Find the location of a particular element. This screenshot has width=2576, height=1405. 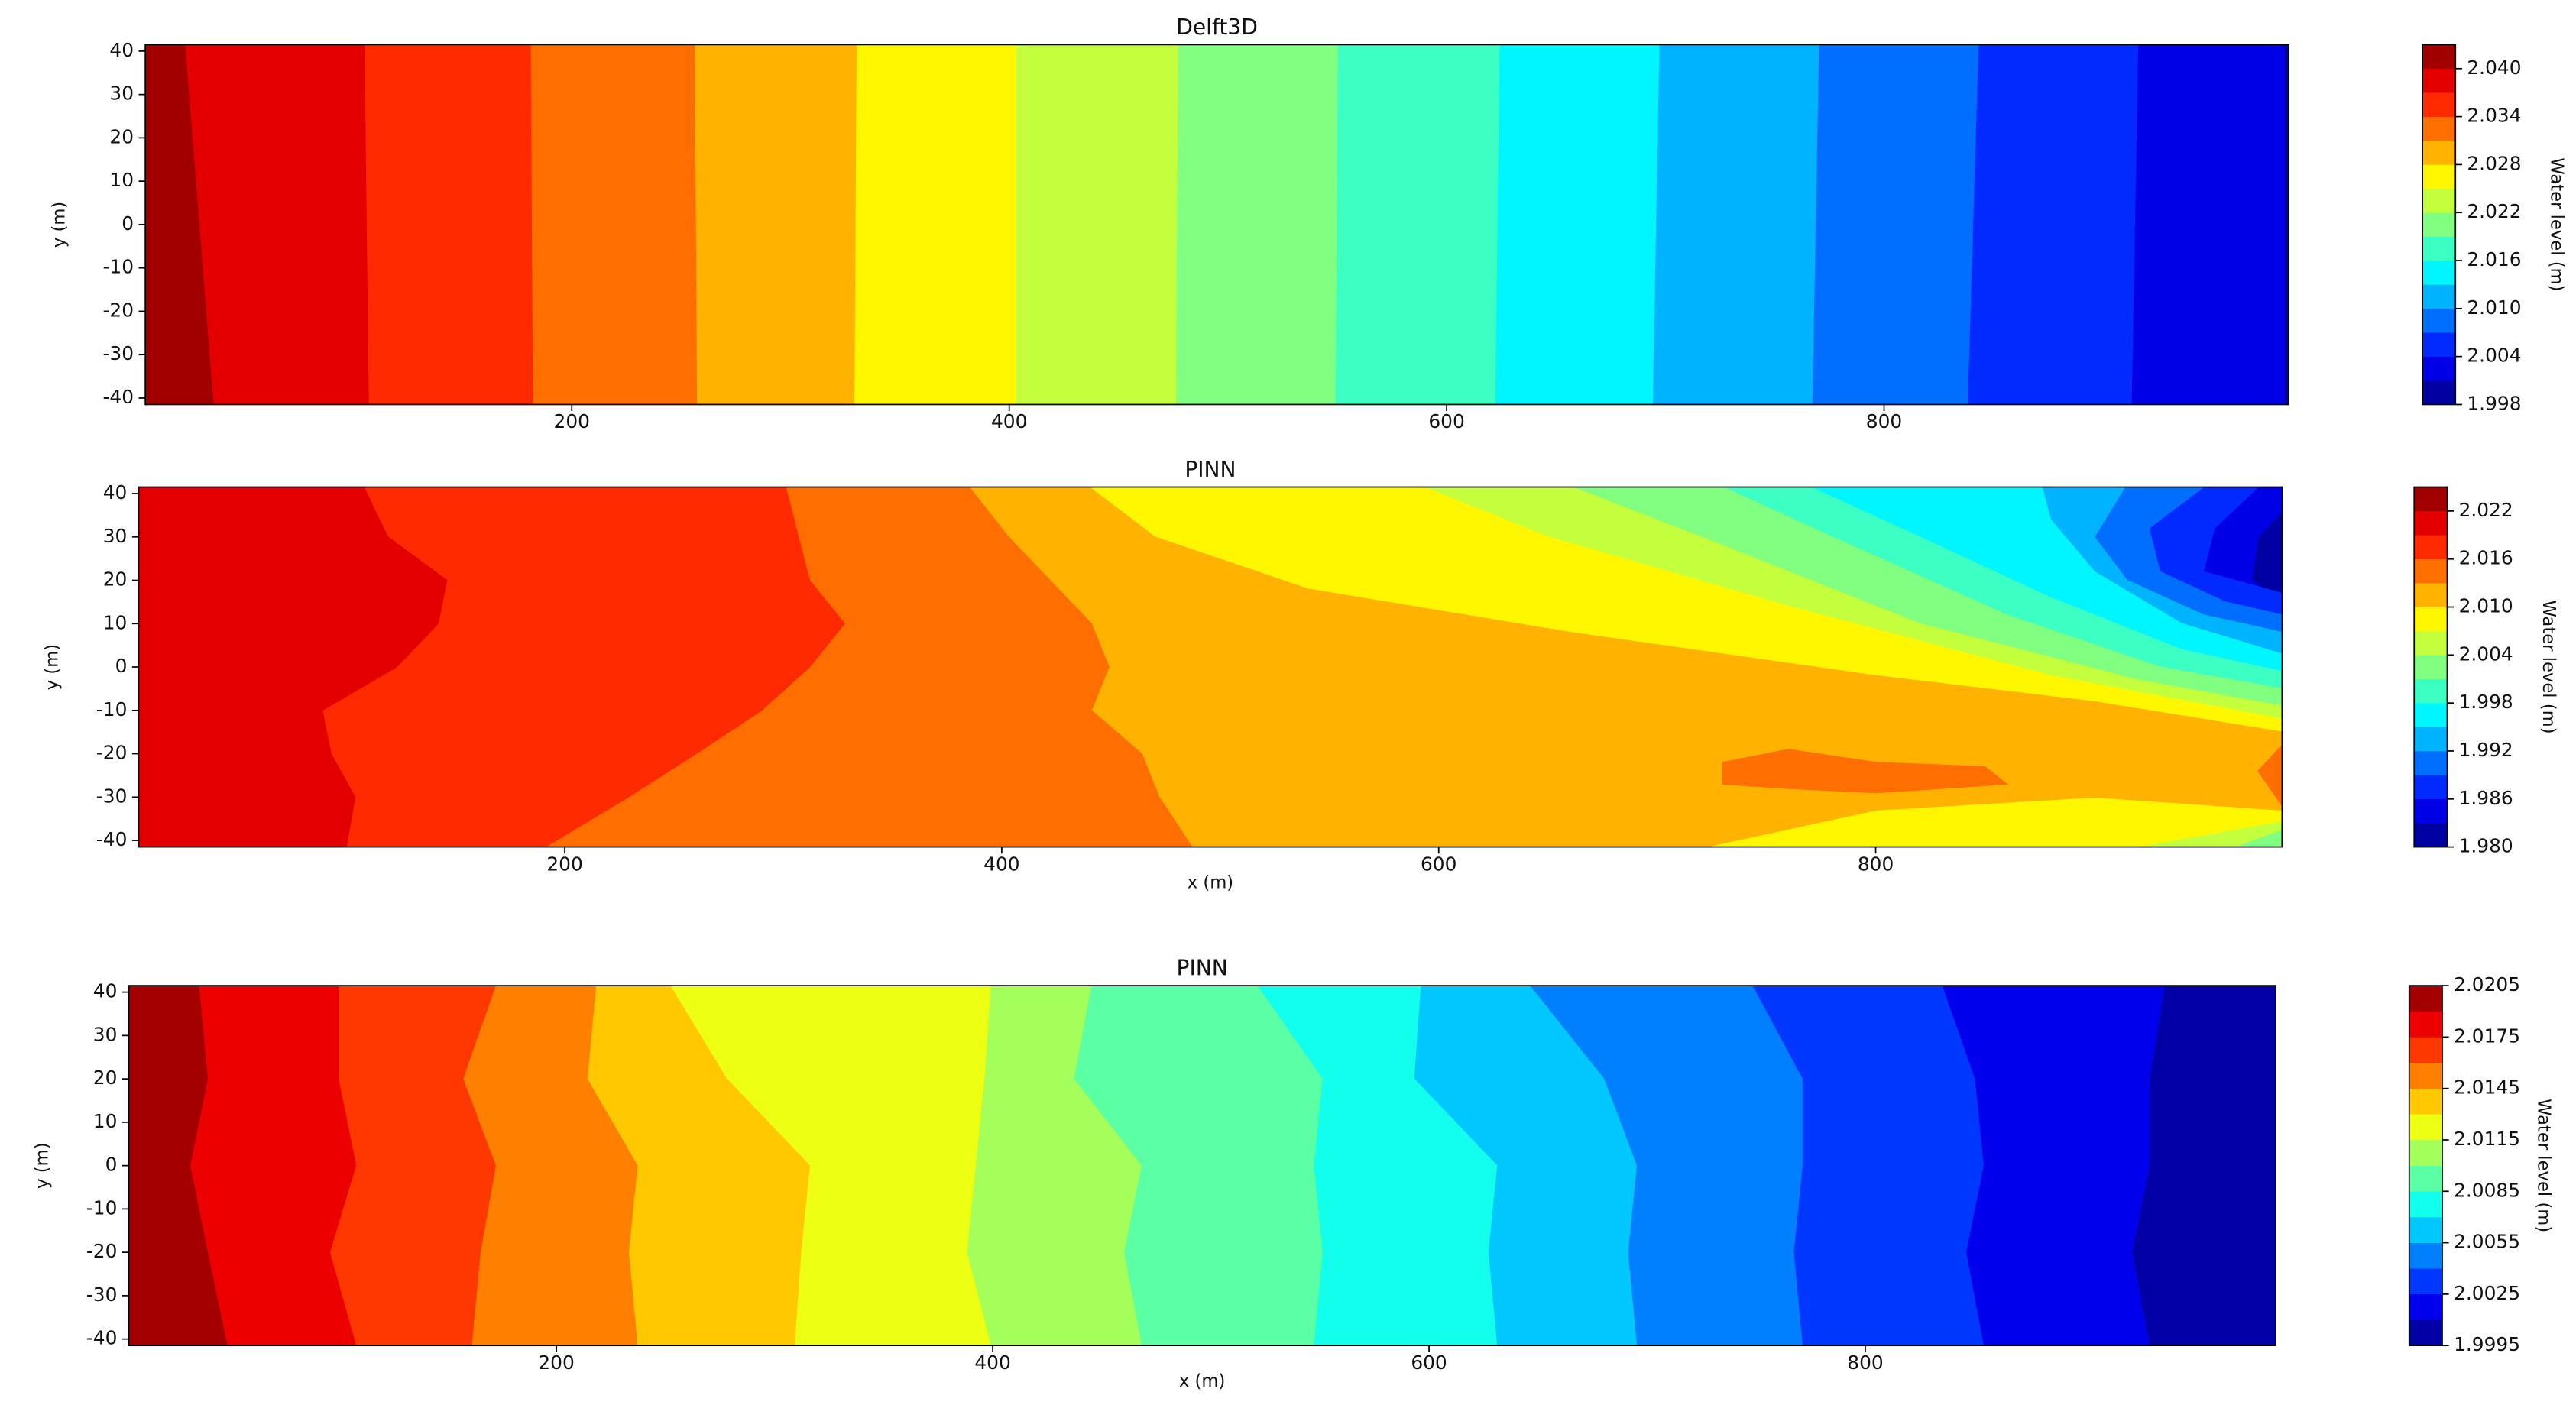

colorbar-tick-label: 1.980 is located at coordinates (2486, 846).